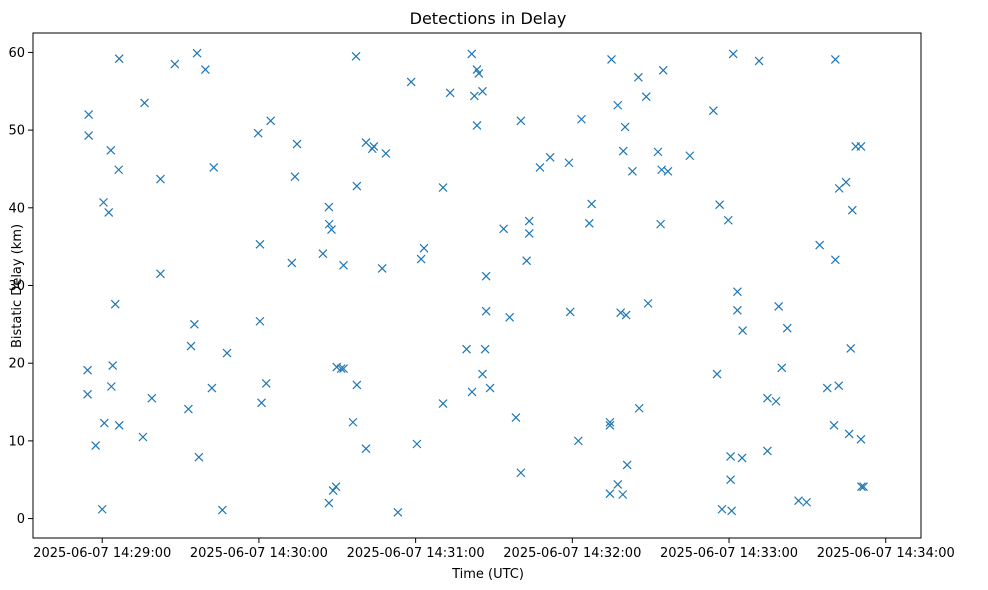 This screenshot has width=988, height=590. I want to click on x-tick-label: 2025-06-07 14:33:00, so click(729, 553).